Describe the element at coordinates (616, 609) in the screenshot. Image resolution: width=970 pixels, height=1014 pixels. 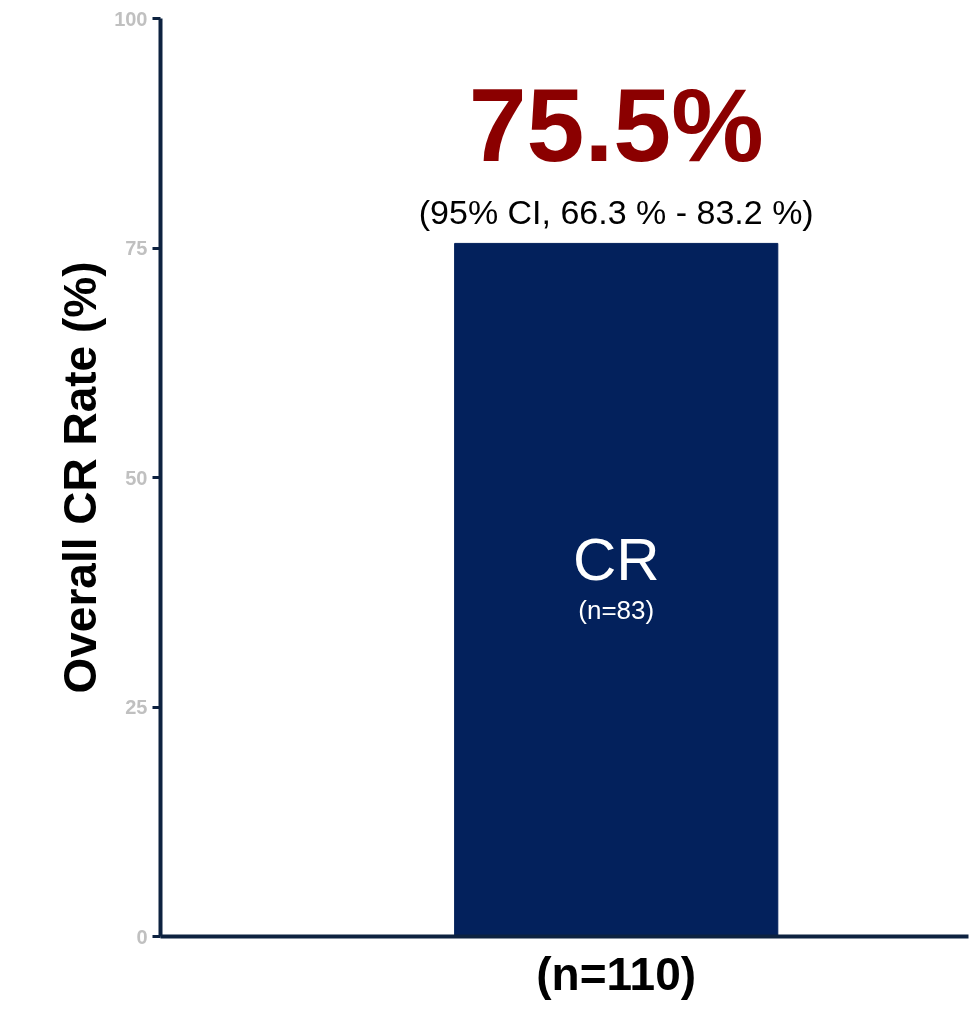
I see `annotation: (n=83)` at that location.